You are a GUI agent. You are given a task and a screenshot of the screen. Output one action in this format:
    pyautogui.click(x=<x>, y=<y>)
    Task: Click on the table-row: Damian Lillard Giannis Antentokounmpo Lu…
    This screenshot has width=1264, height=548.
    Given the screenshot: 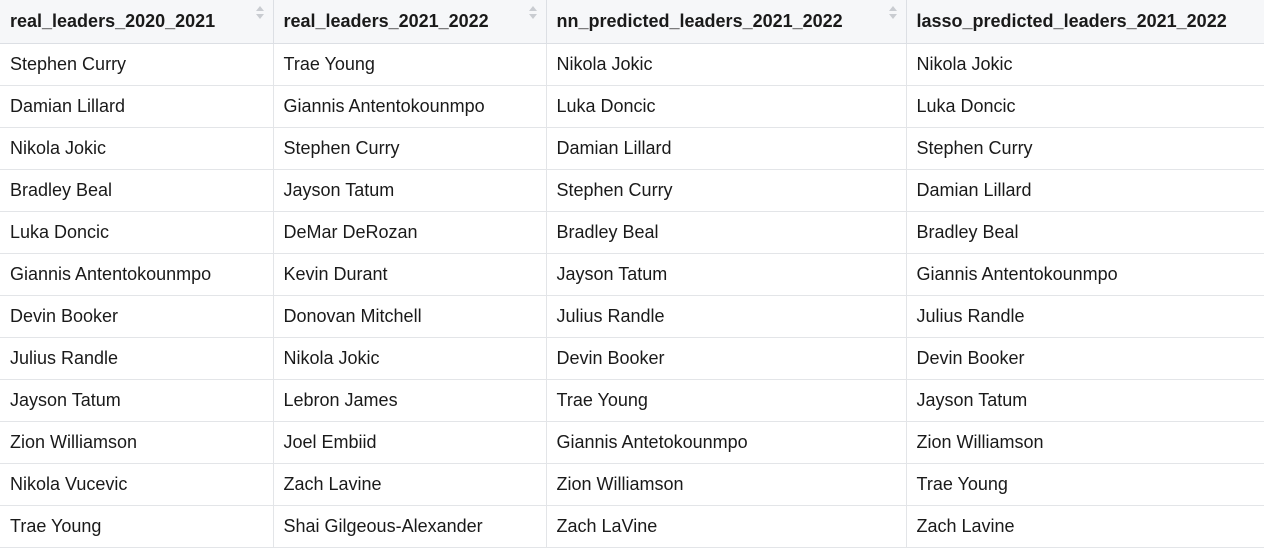 What is the action you would take?
    pyautogui.click(x=632, y=106)
    